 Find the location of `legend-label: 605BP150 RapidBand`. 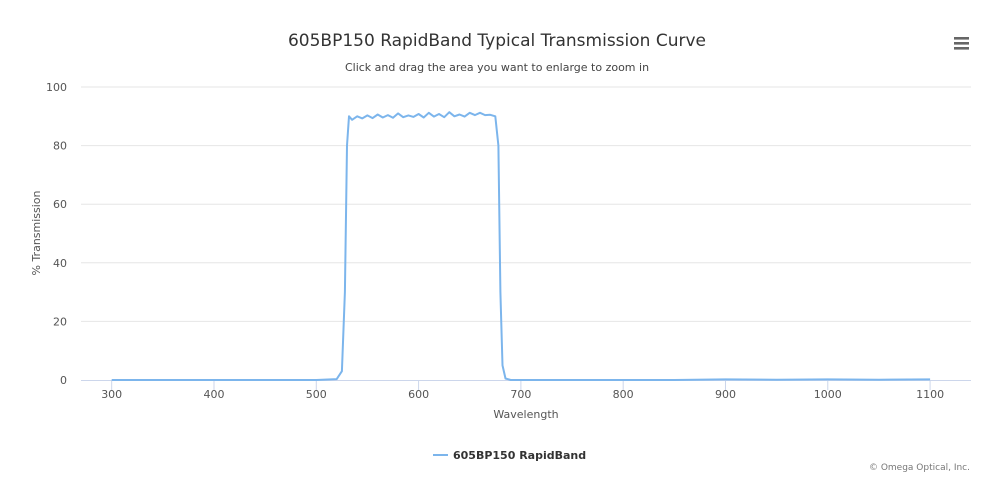

legend-label: 605BP150 RapidBand is located at coordinates (519, 455).